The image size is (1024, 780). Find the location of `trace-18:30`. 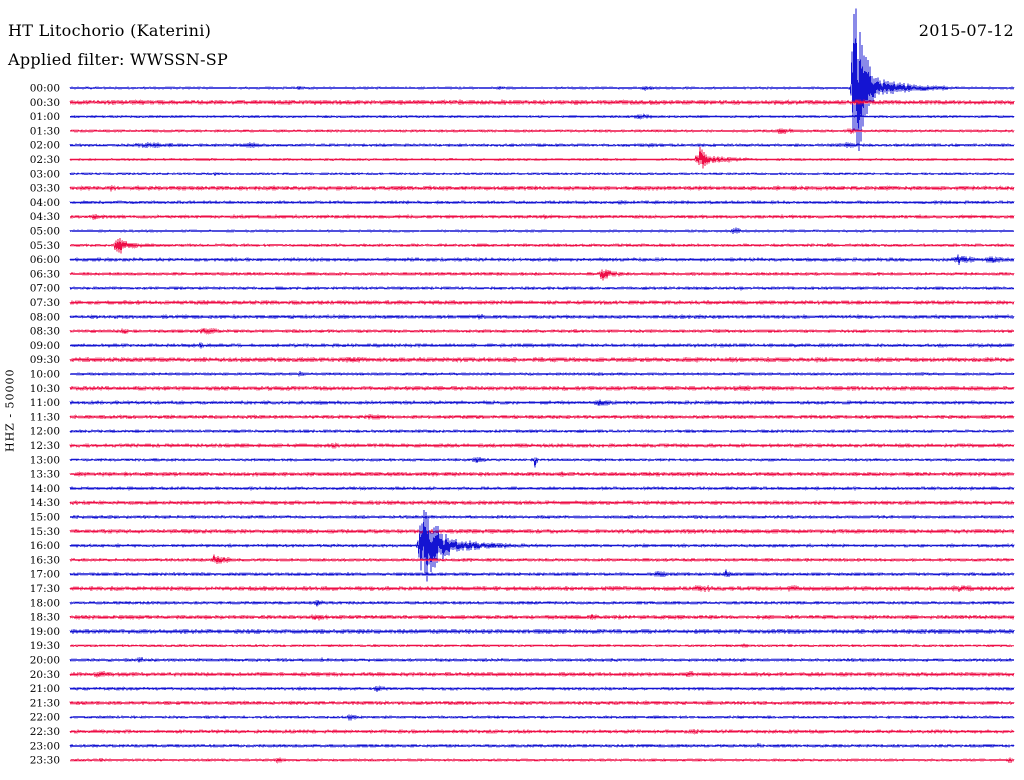

trace-18:30 is located at coordinates (542, 617).